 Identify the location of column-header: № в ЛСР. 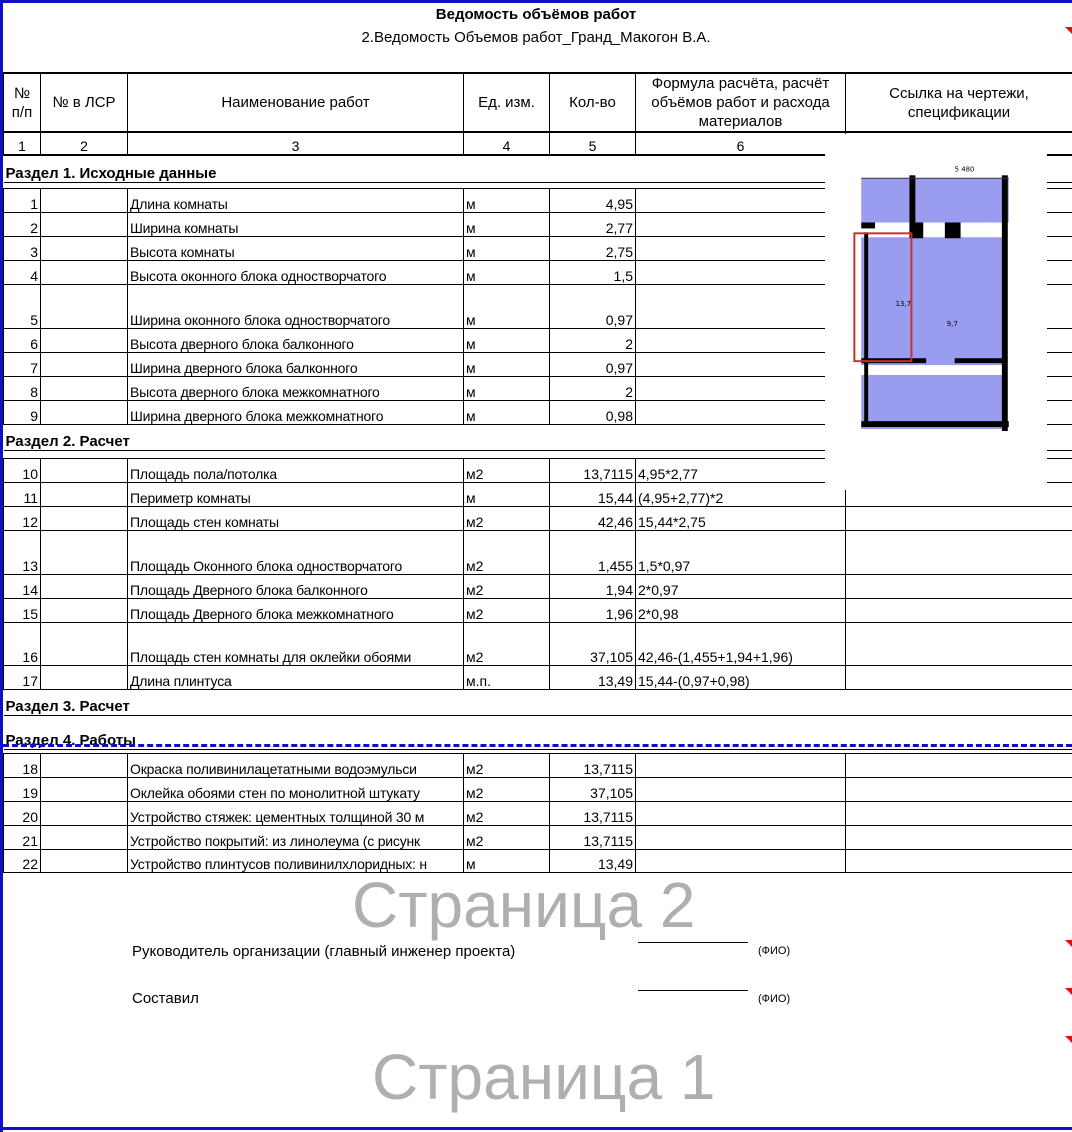
(84, 102).